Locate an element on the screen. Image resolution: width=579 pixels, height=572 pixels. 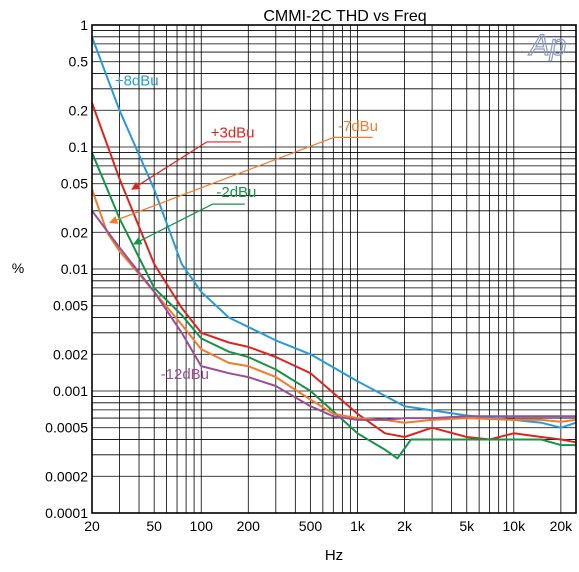
x-tick-label: 1k is located at coordinates (358, 526).